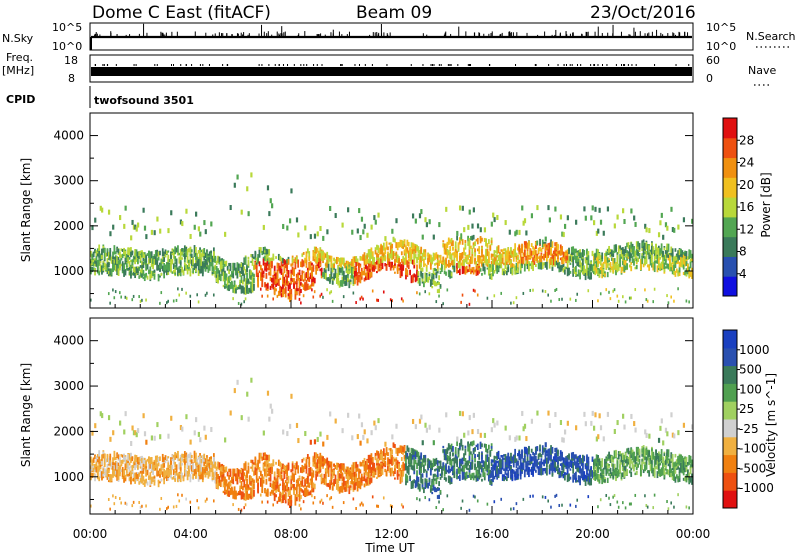 This screenshot has height=558, width=800. I want to click on nave-tick-top: 60, so click(713, 60).